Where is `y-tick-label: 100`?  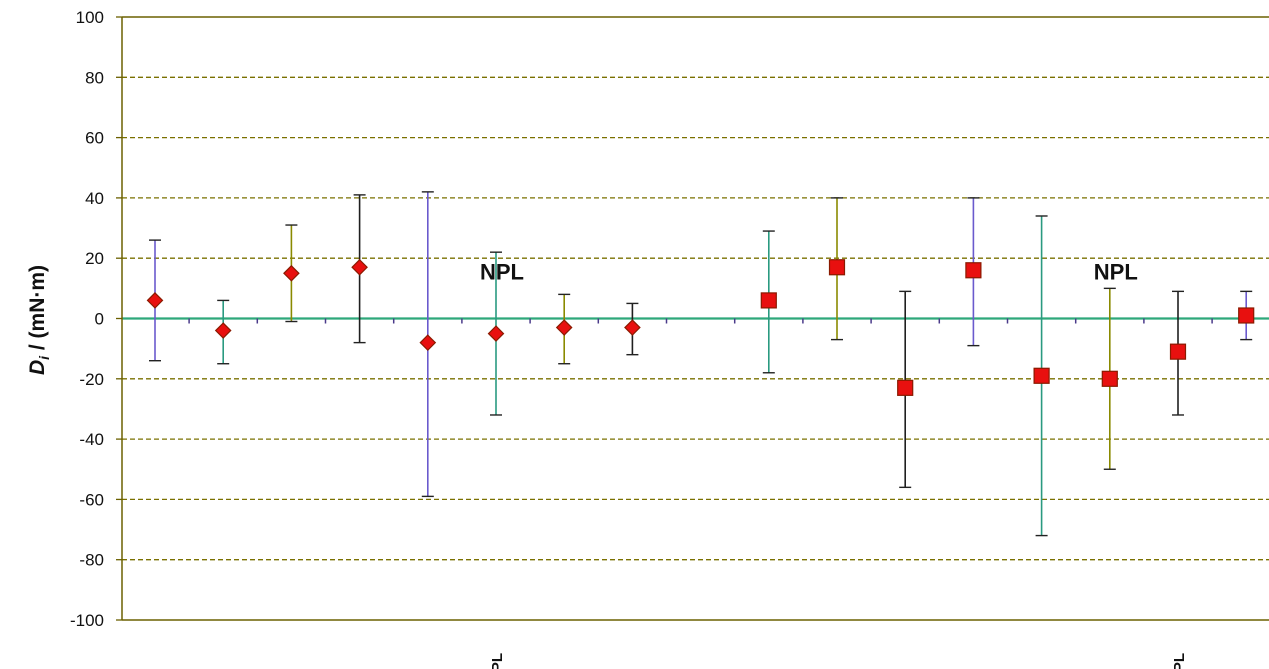
y-tick-label: 100 is located at coordinates (90, 17).